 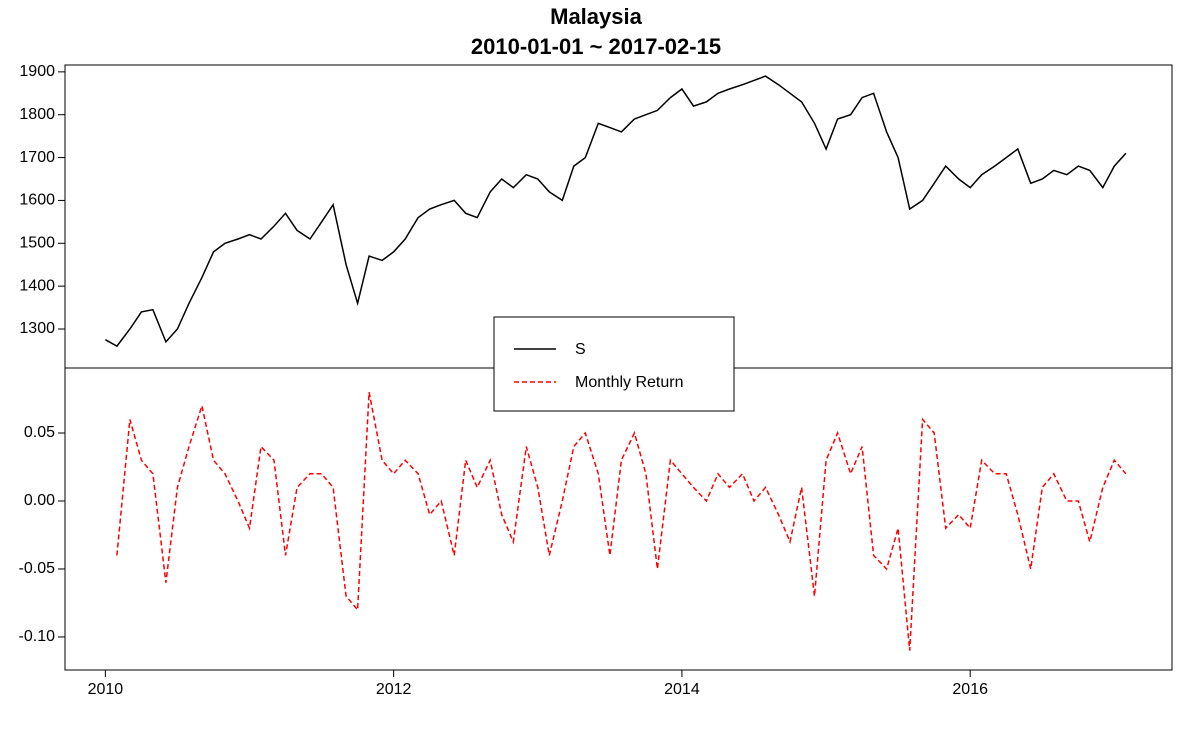 What do you see at coordinates (629, 382) in the screenshot?
I see `legend-label: Monthly Return` at bounding box center [629, 382].